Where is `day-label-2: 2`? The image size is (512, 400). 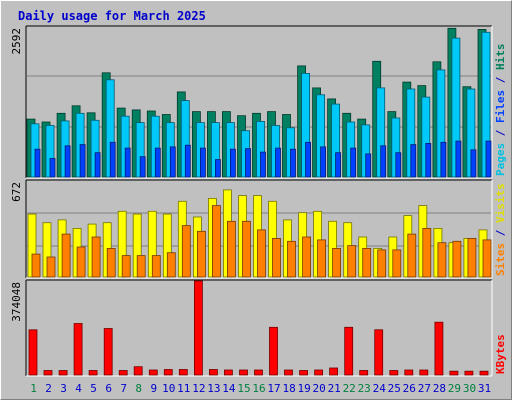
day-label-2: 2 is located at coordinates (48, 388).